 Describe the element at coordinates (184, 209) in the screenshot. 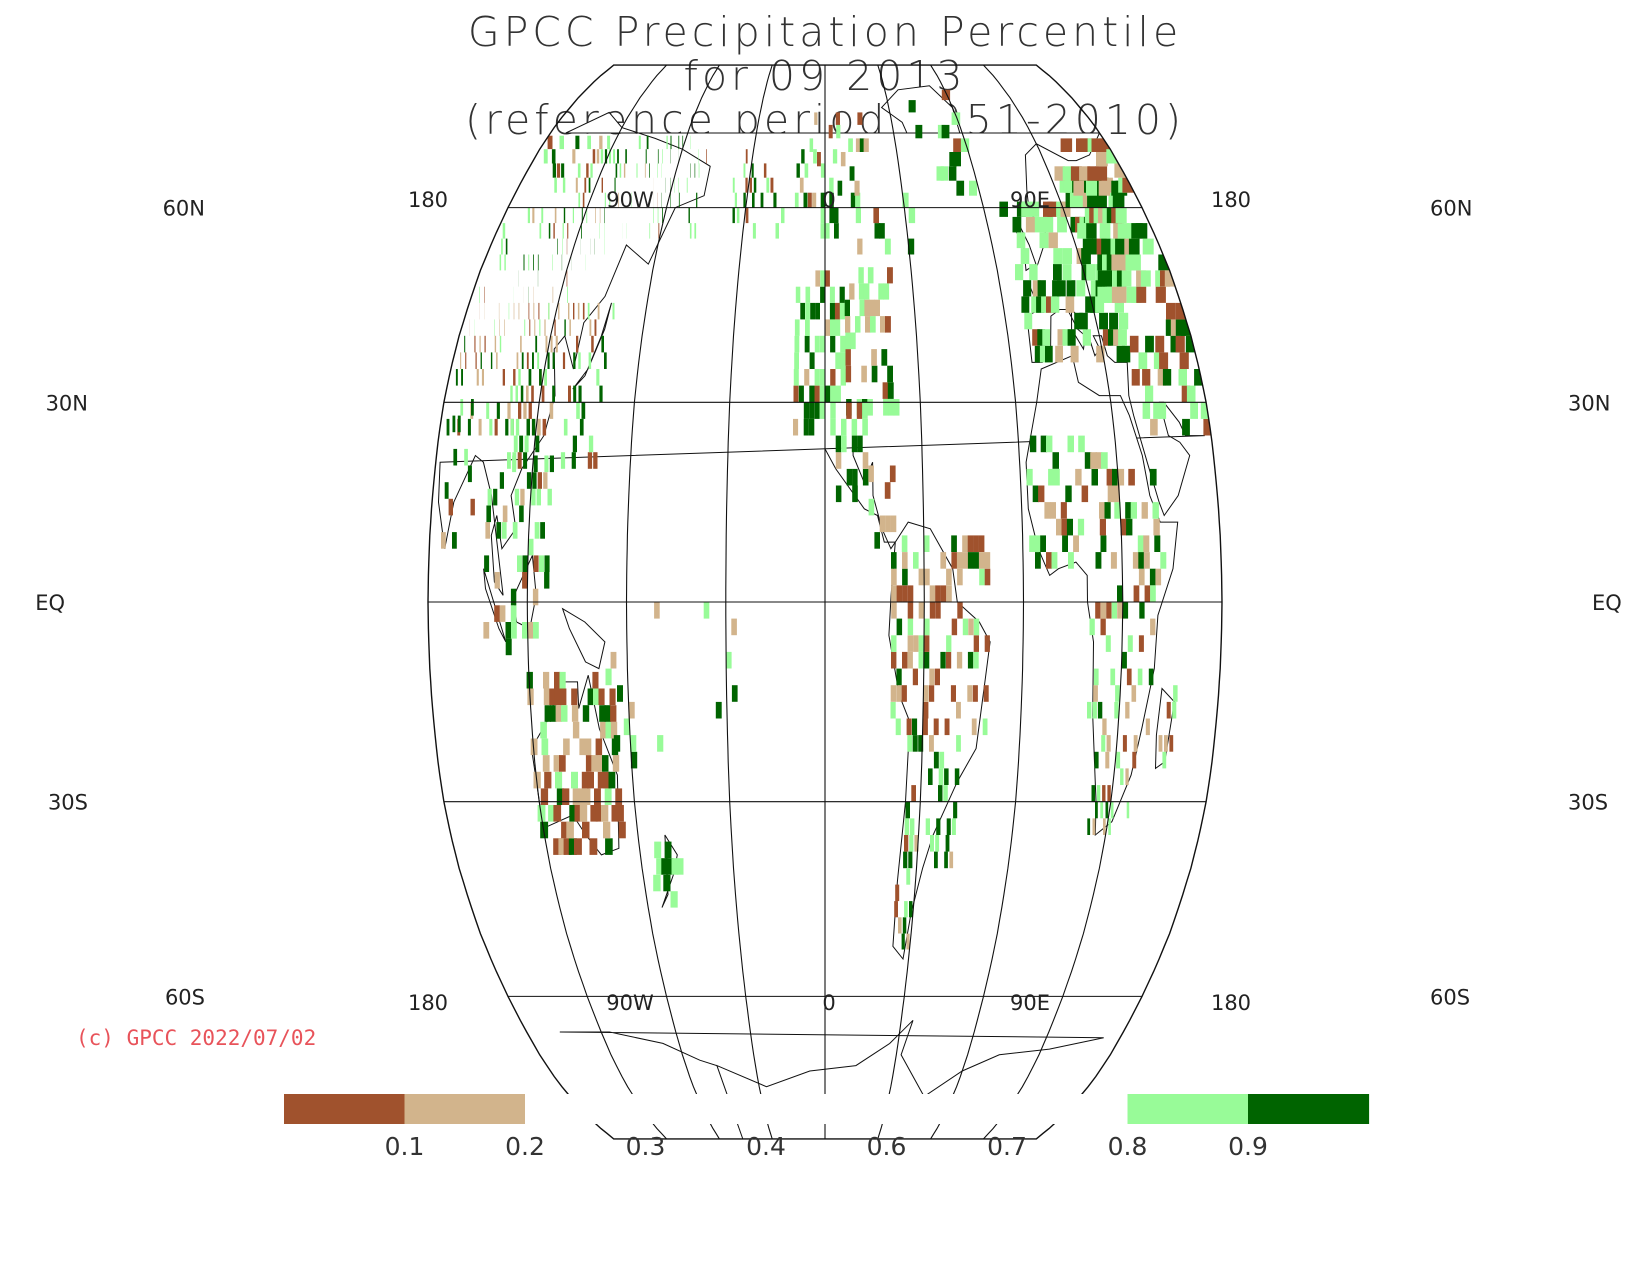

I see `lat-label-left: 60N` at that location.